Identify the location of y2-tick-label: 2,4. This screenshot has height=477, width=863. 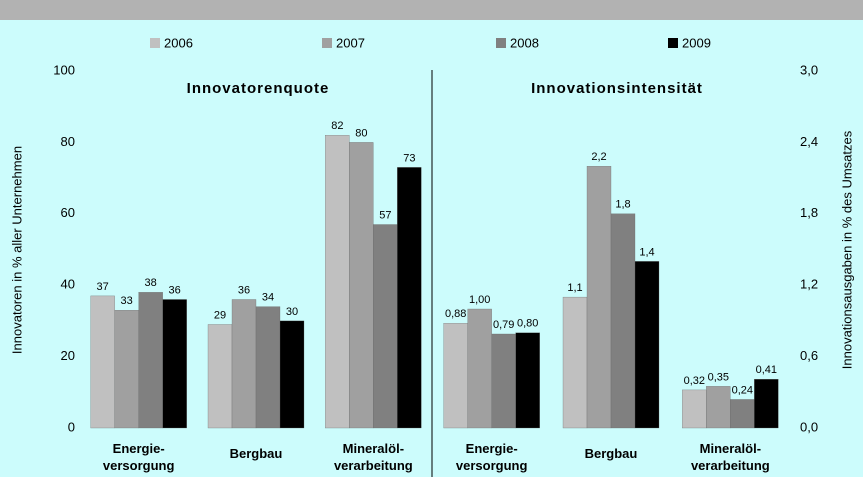
(809, 141).